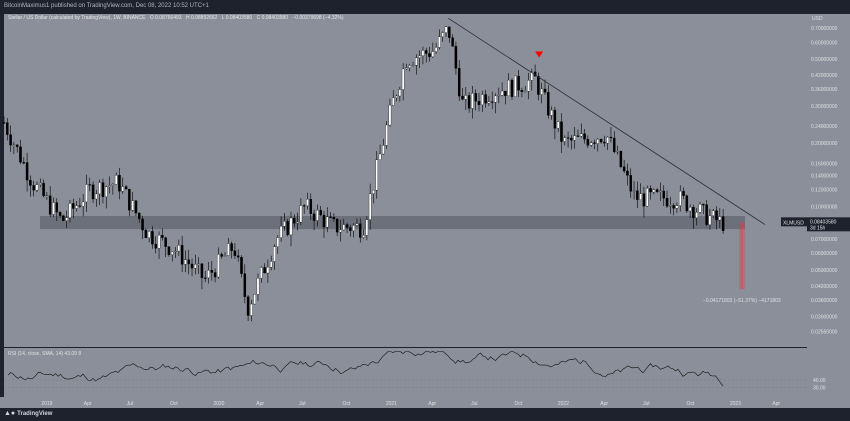  Describe the element at coordinates (824, 271) in the screenshot. I see `price-tick-label: 0.05000000` at that location.